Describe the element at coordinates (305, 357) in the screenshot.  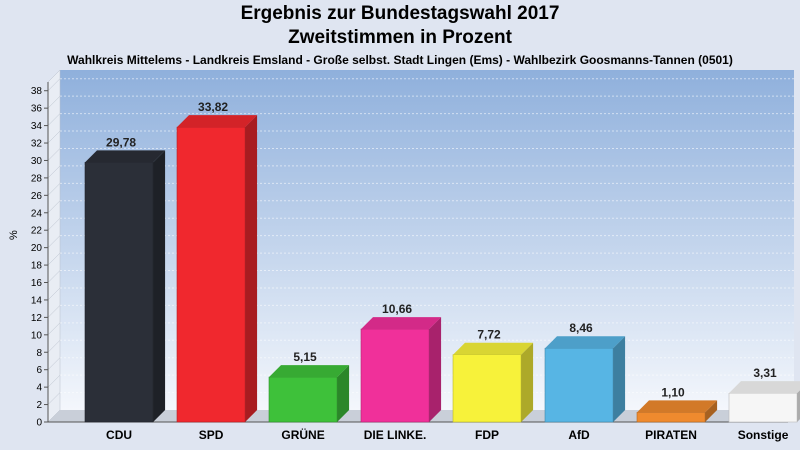
I see `bar-value-label: 5,15` at that location.